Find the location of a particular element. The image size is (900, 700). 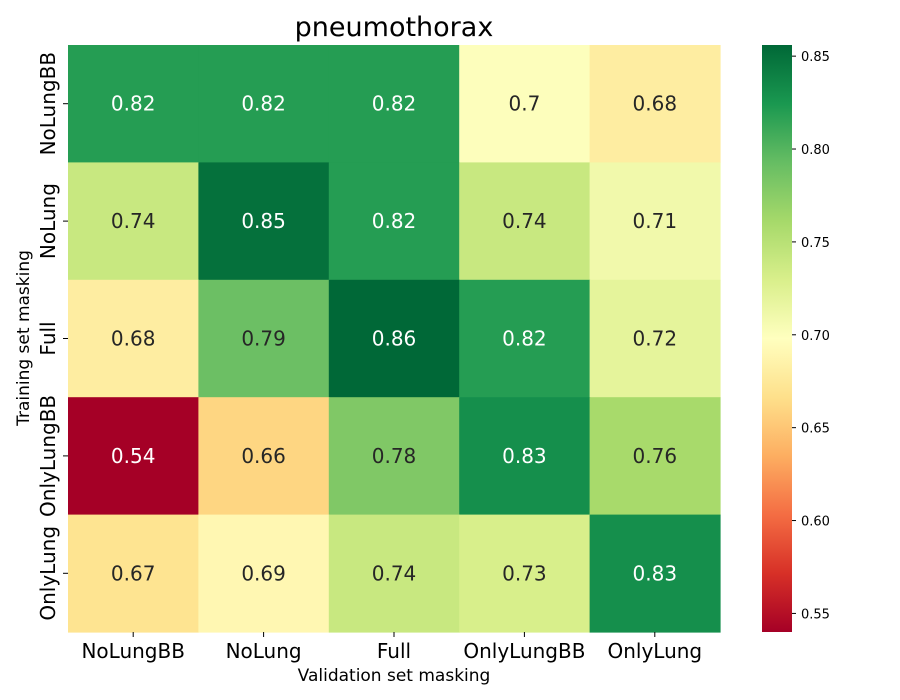

heatmap-cell-r3-c4 is located at coordinates (655, 456).